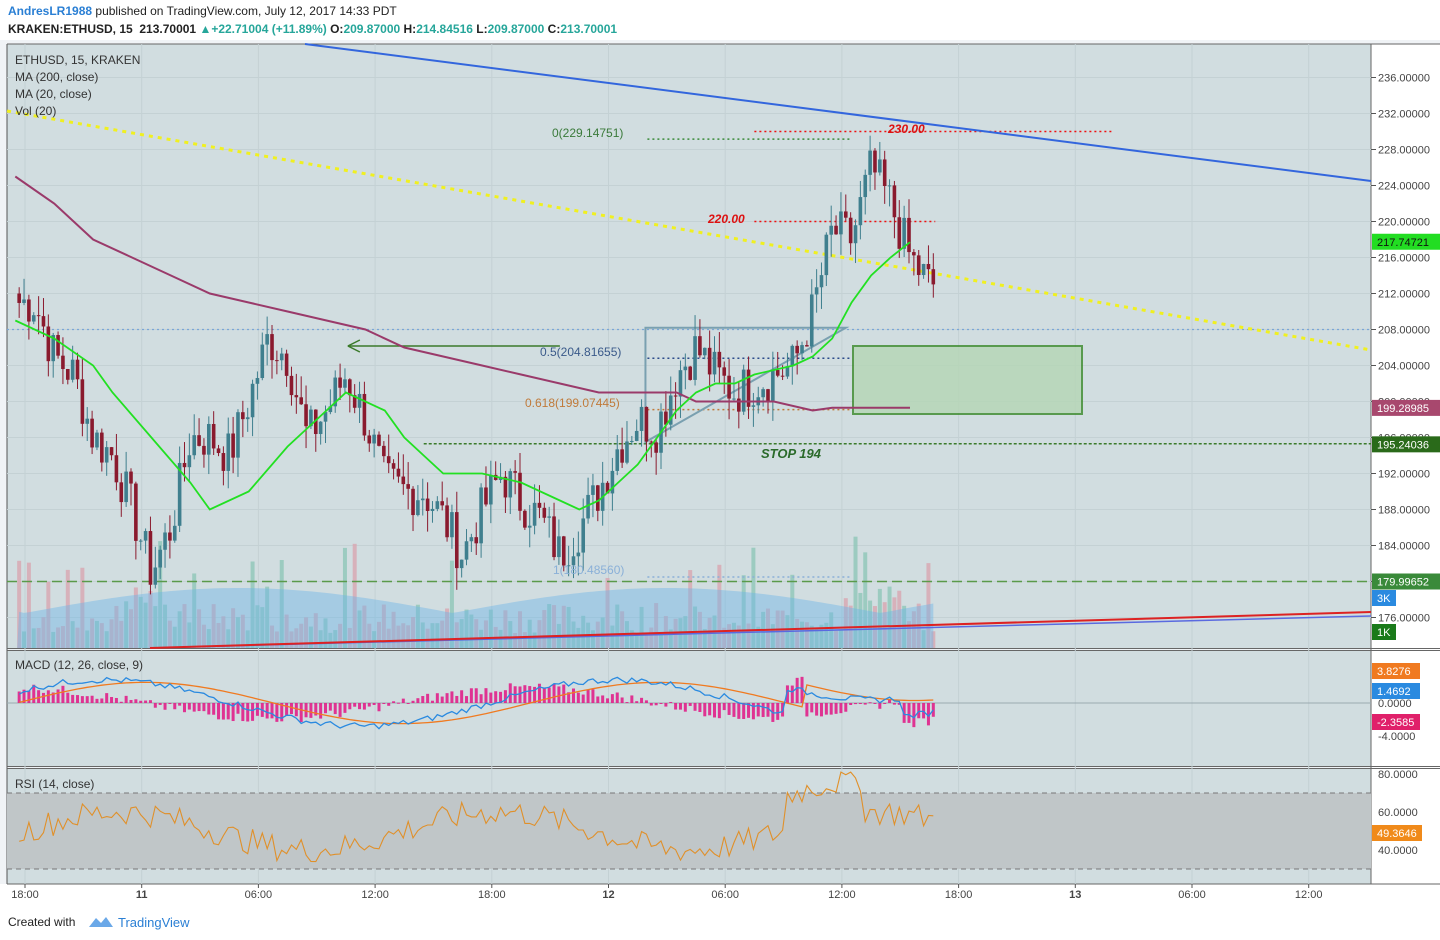 The width and height of the screenshot is (1440, 940). I want to click on x-tick-label: 06:00, so click(259, 895).